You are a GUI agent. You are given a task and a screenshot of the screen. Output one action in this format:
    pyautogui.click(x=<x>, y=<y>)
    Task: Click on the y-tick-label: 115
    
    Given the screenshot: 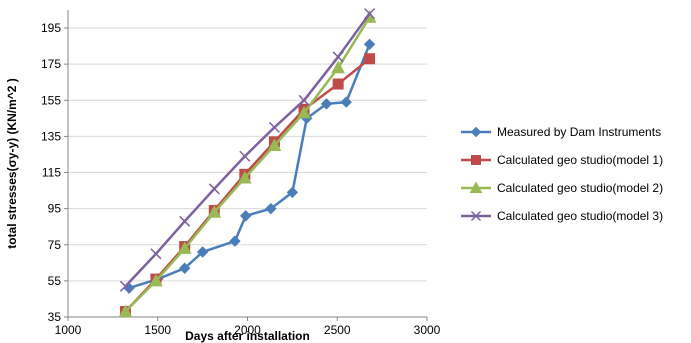 What is the action you would take?
    pyautogui.click(x=51, y=173)
    